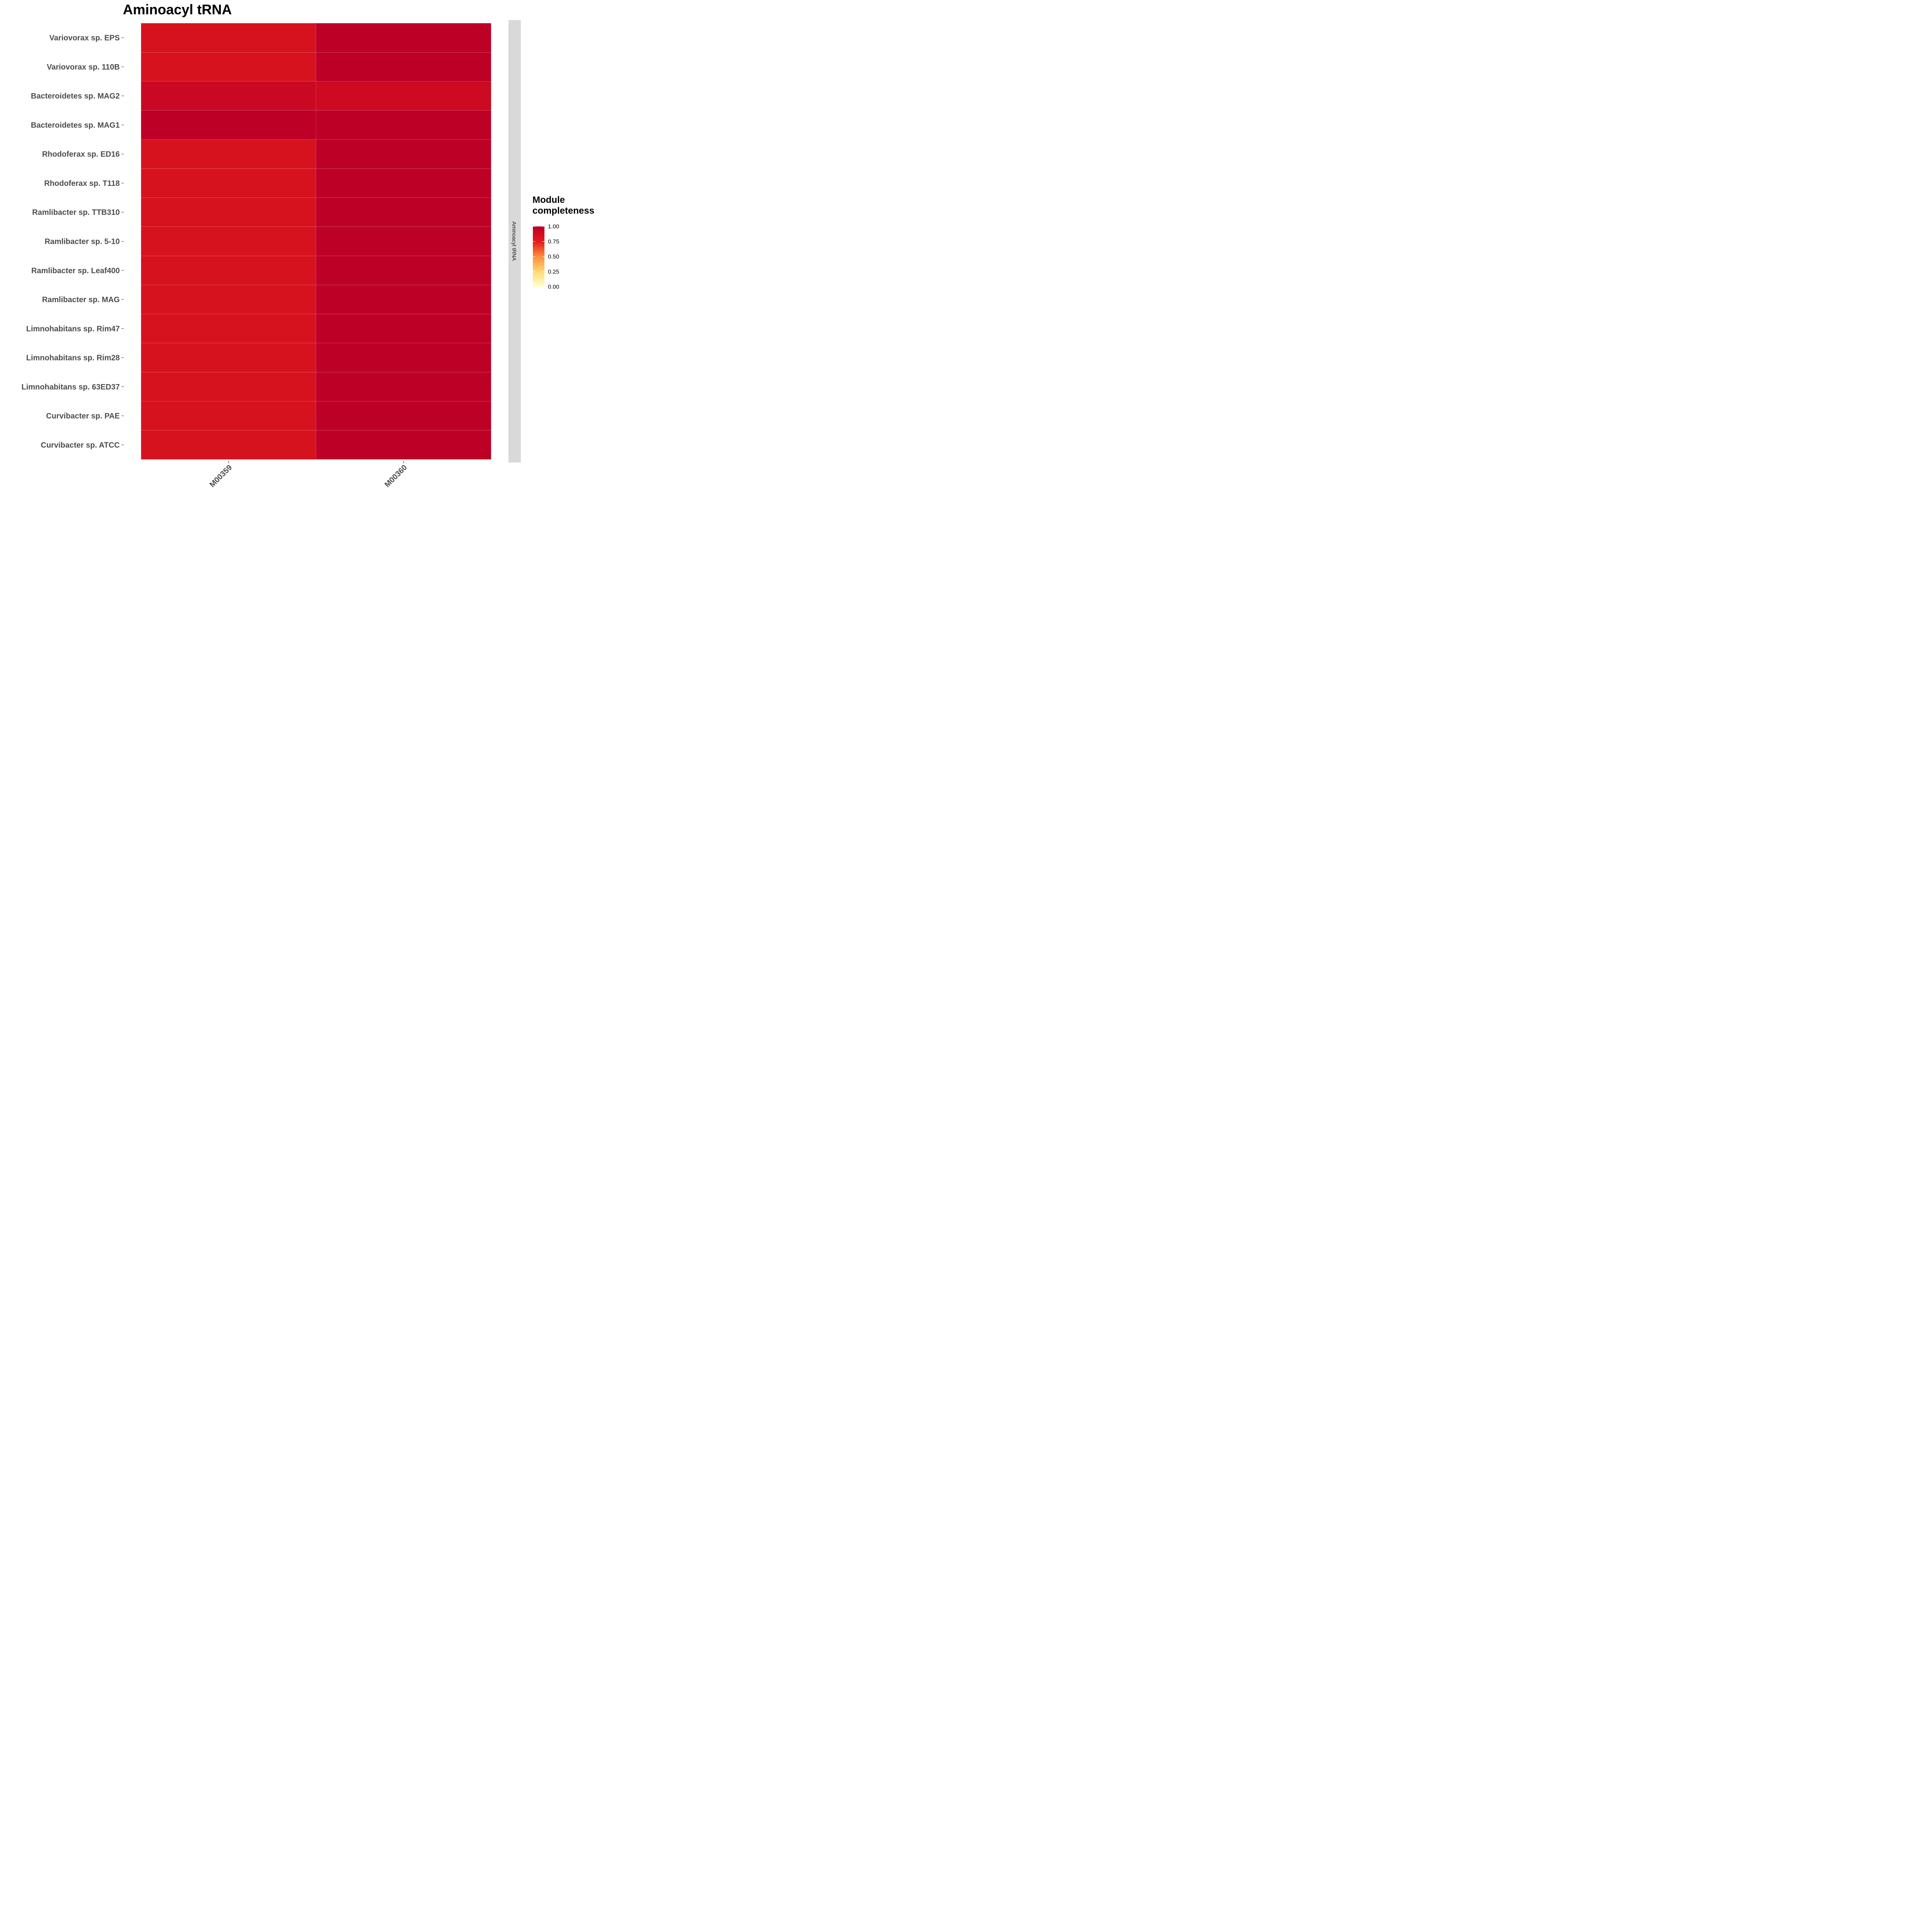 Image resolution: width=1932 pixels, height=1932 pixels. What do you see at coordinates (85, 39) in the screenshot?
I see `y-tick-label: Variovorax sp. EPS` at bounding box center [85, 39].